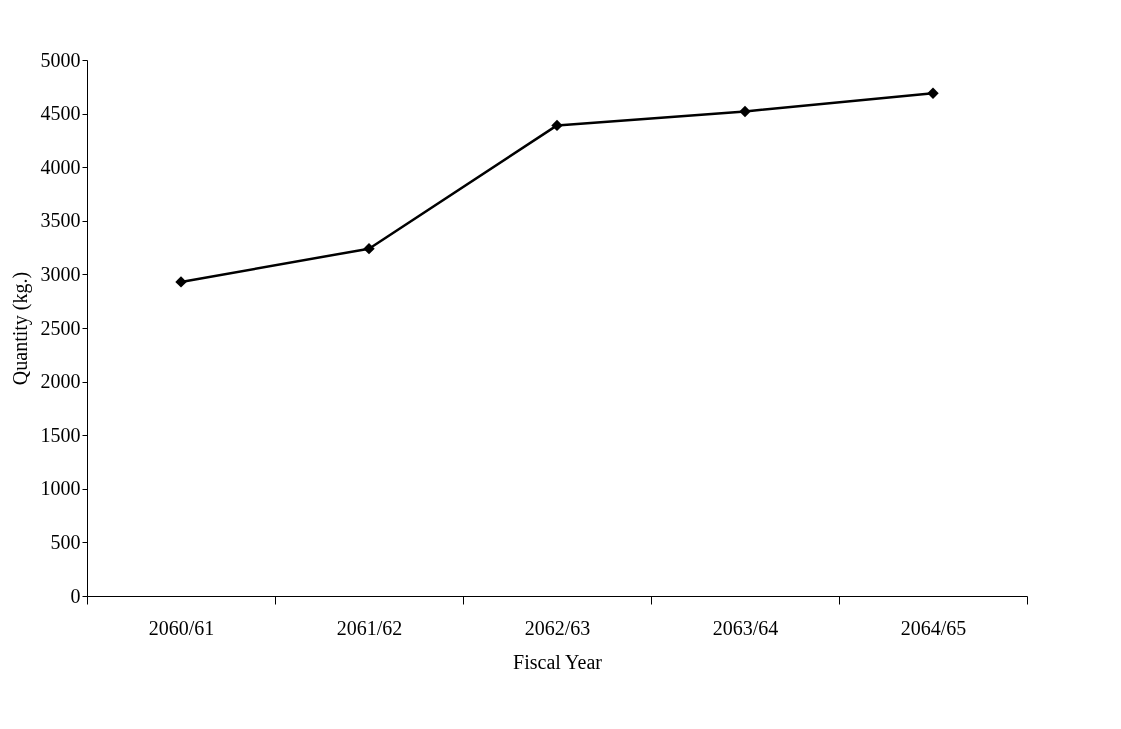 The image size is (1121, 729). What do you see at coordinates (60, 59) in the screenshot?
I see `y-tick-label: 5000` at bounding box center [60, 59].